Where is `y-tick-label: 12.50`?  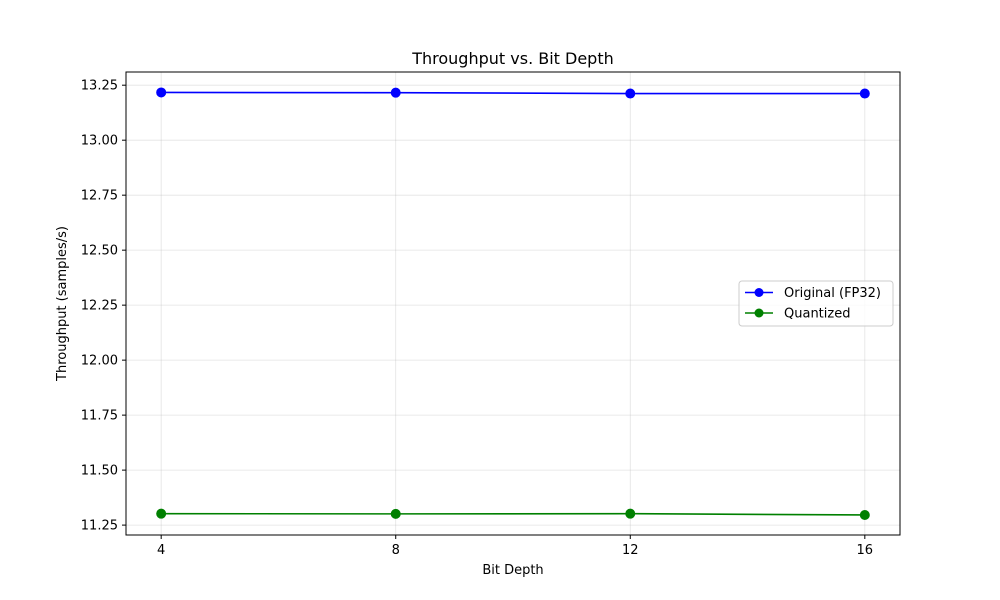
y-tick-label: 12.50 is located at coordinates (99, 251).